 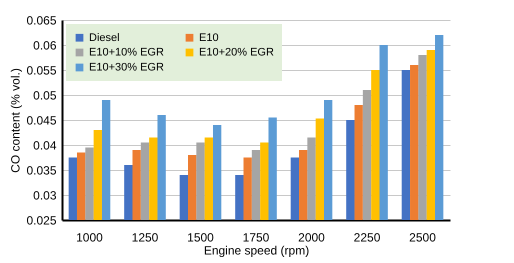 What do you see at coordinates (126, 68) in the screenshot?
I see `legend-label: E10+30% EGR` at bounding box center [126, 68].